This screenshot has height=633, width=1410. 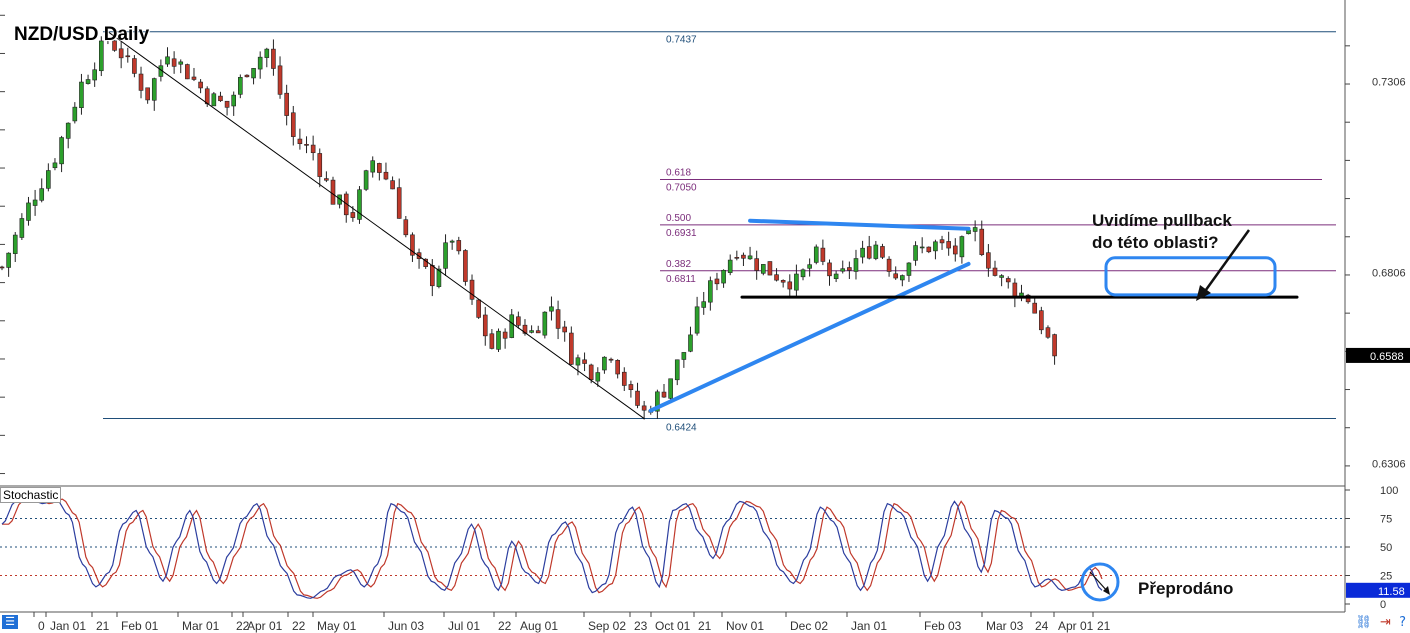 I want to click on arrows-icon: ⇥, so click(x=1385, y=622).